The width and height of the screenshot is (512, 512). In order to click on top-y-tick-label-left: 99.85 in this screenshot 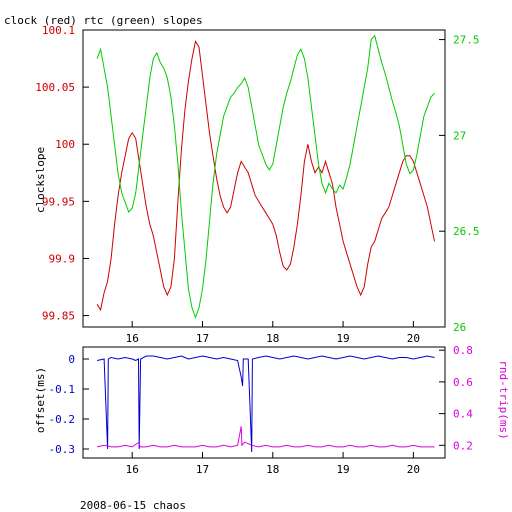, I will do `click(58, 316)`.